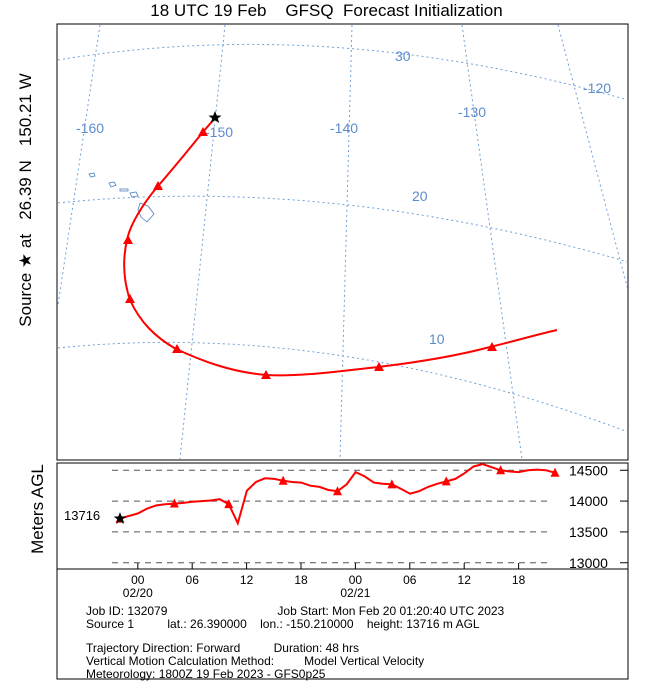  Describe the element at coordinates (598, 516) in the screenshot. I see `height-axis: 14500 14000 13500 13000` at that location.